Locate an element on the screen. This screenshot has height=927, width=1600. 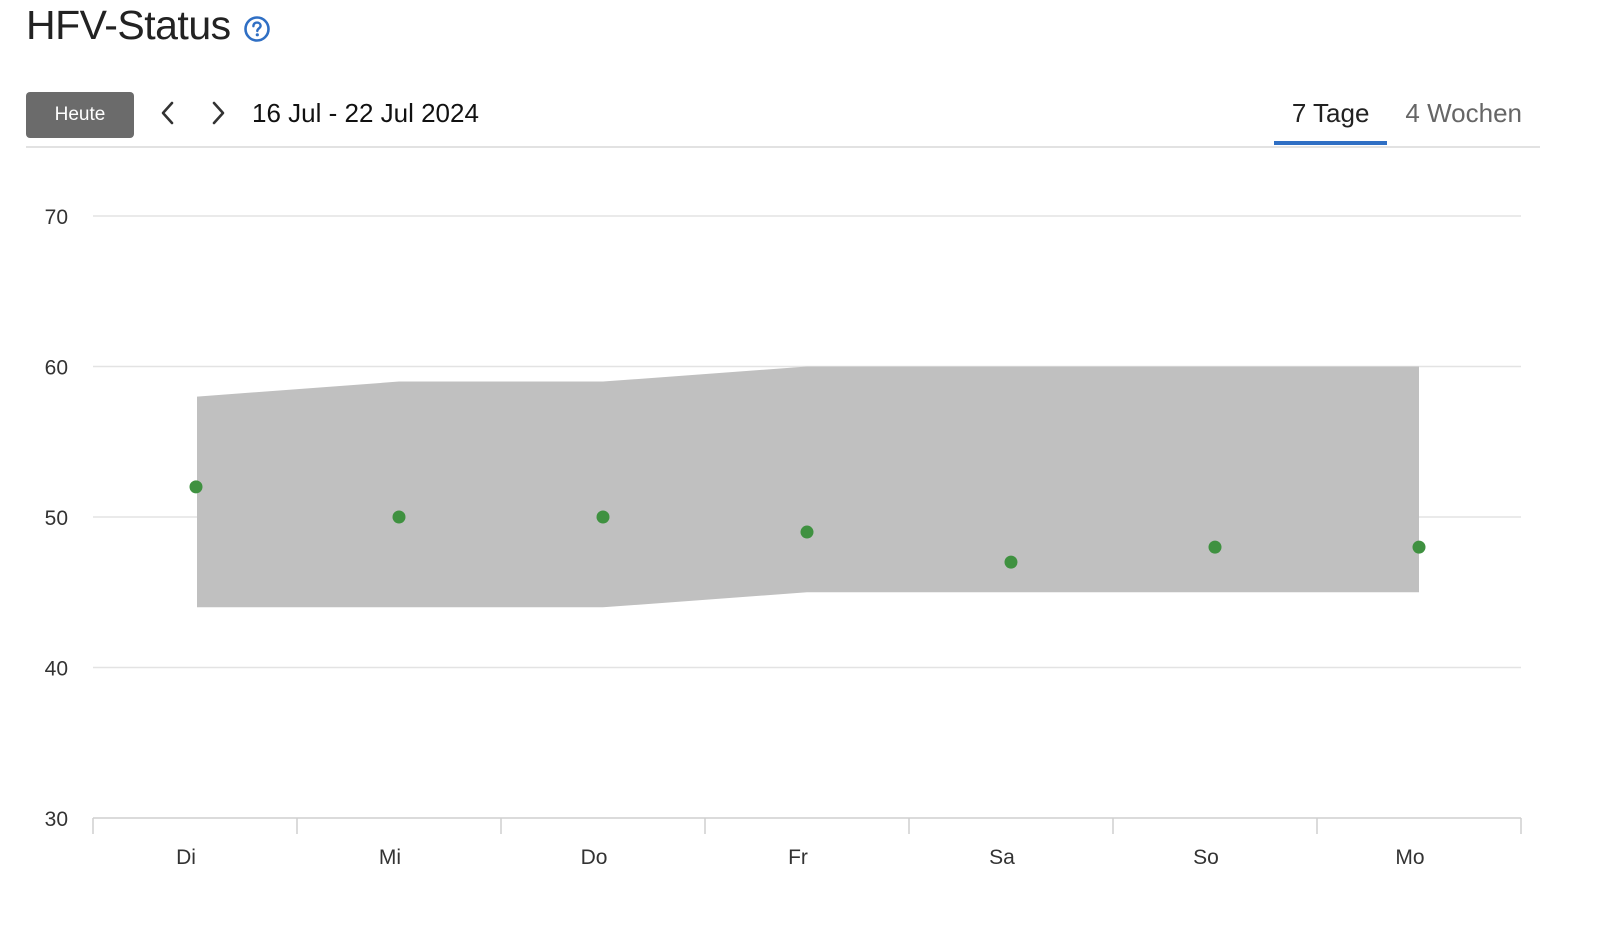
x-tick-label-fr: Fr is located at coordinates (798, 857).